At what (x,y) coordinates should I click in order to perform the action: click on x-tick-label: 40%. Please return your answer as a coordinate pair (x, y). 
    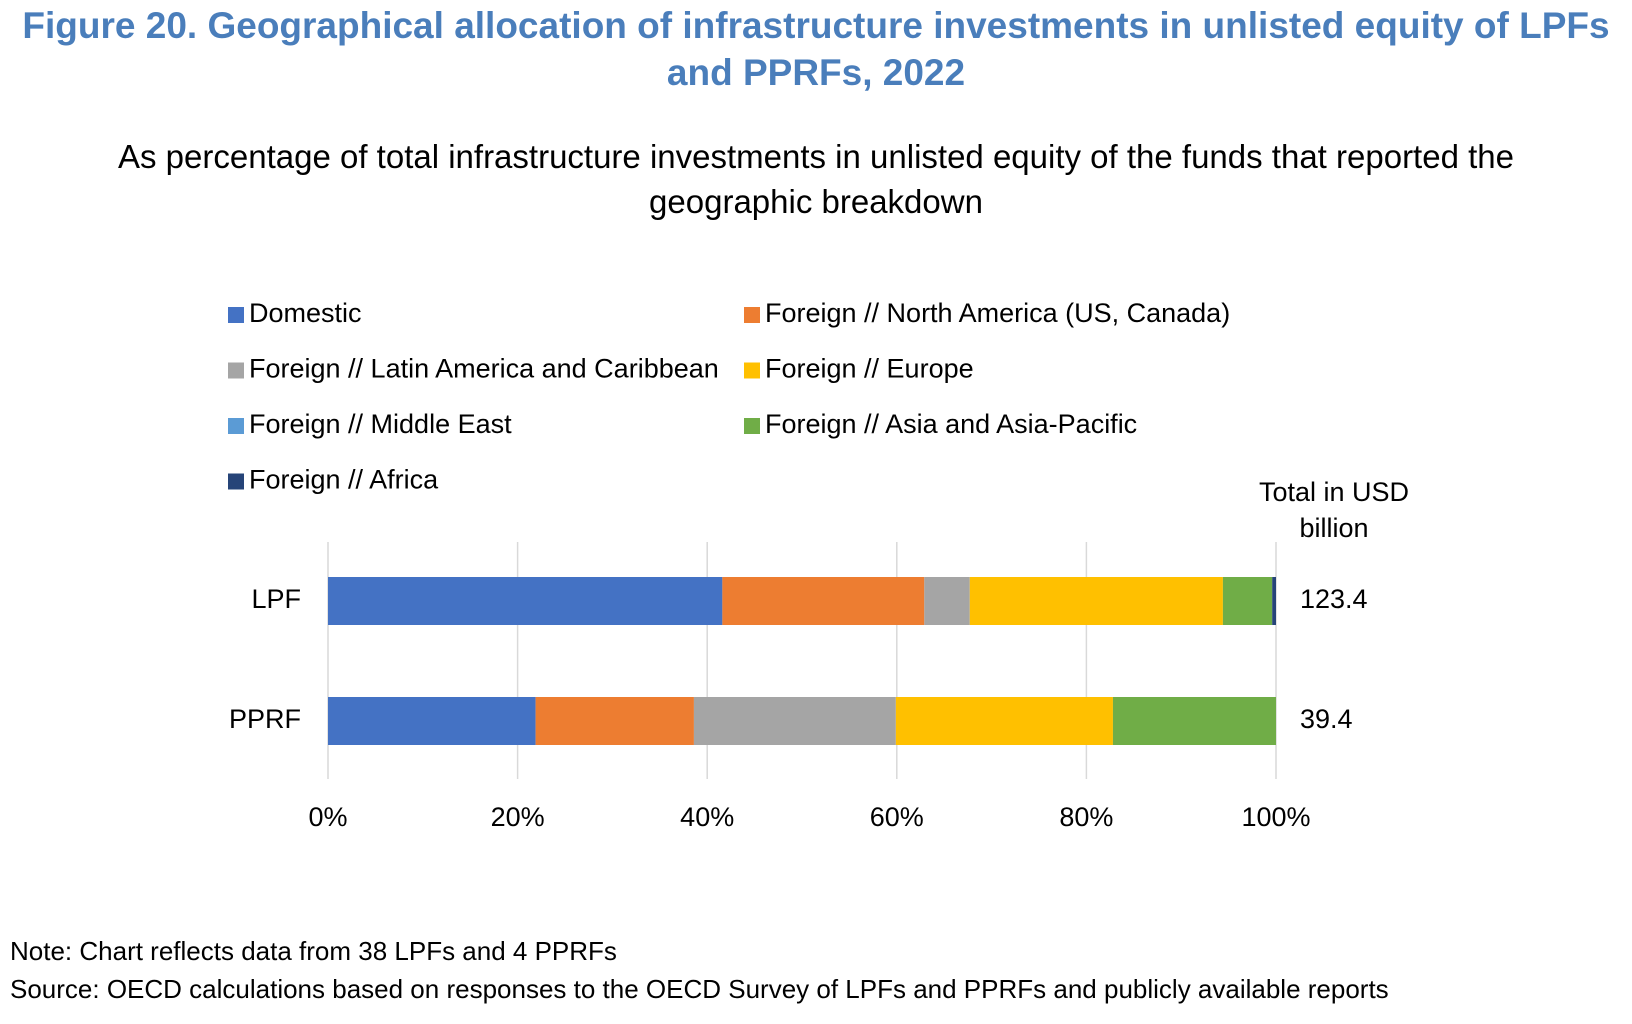
    Looking at the image, I should click on (707, 817).